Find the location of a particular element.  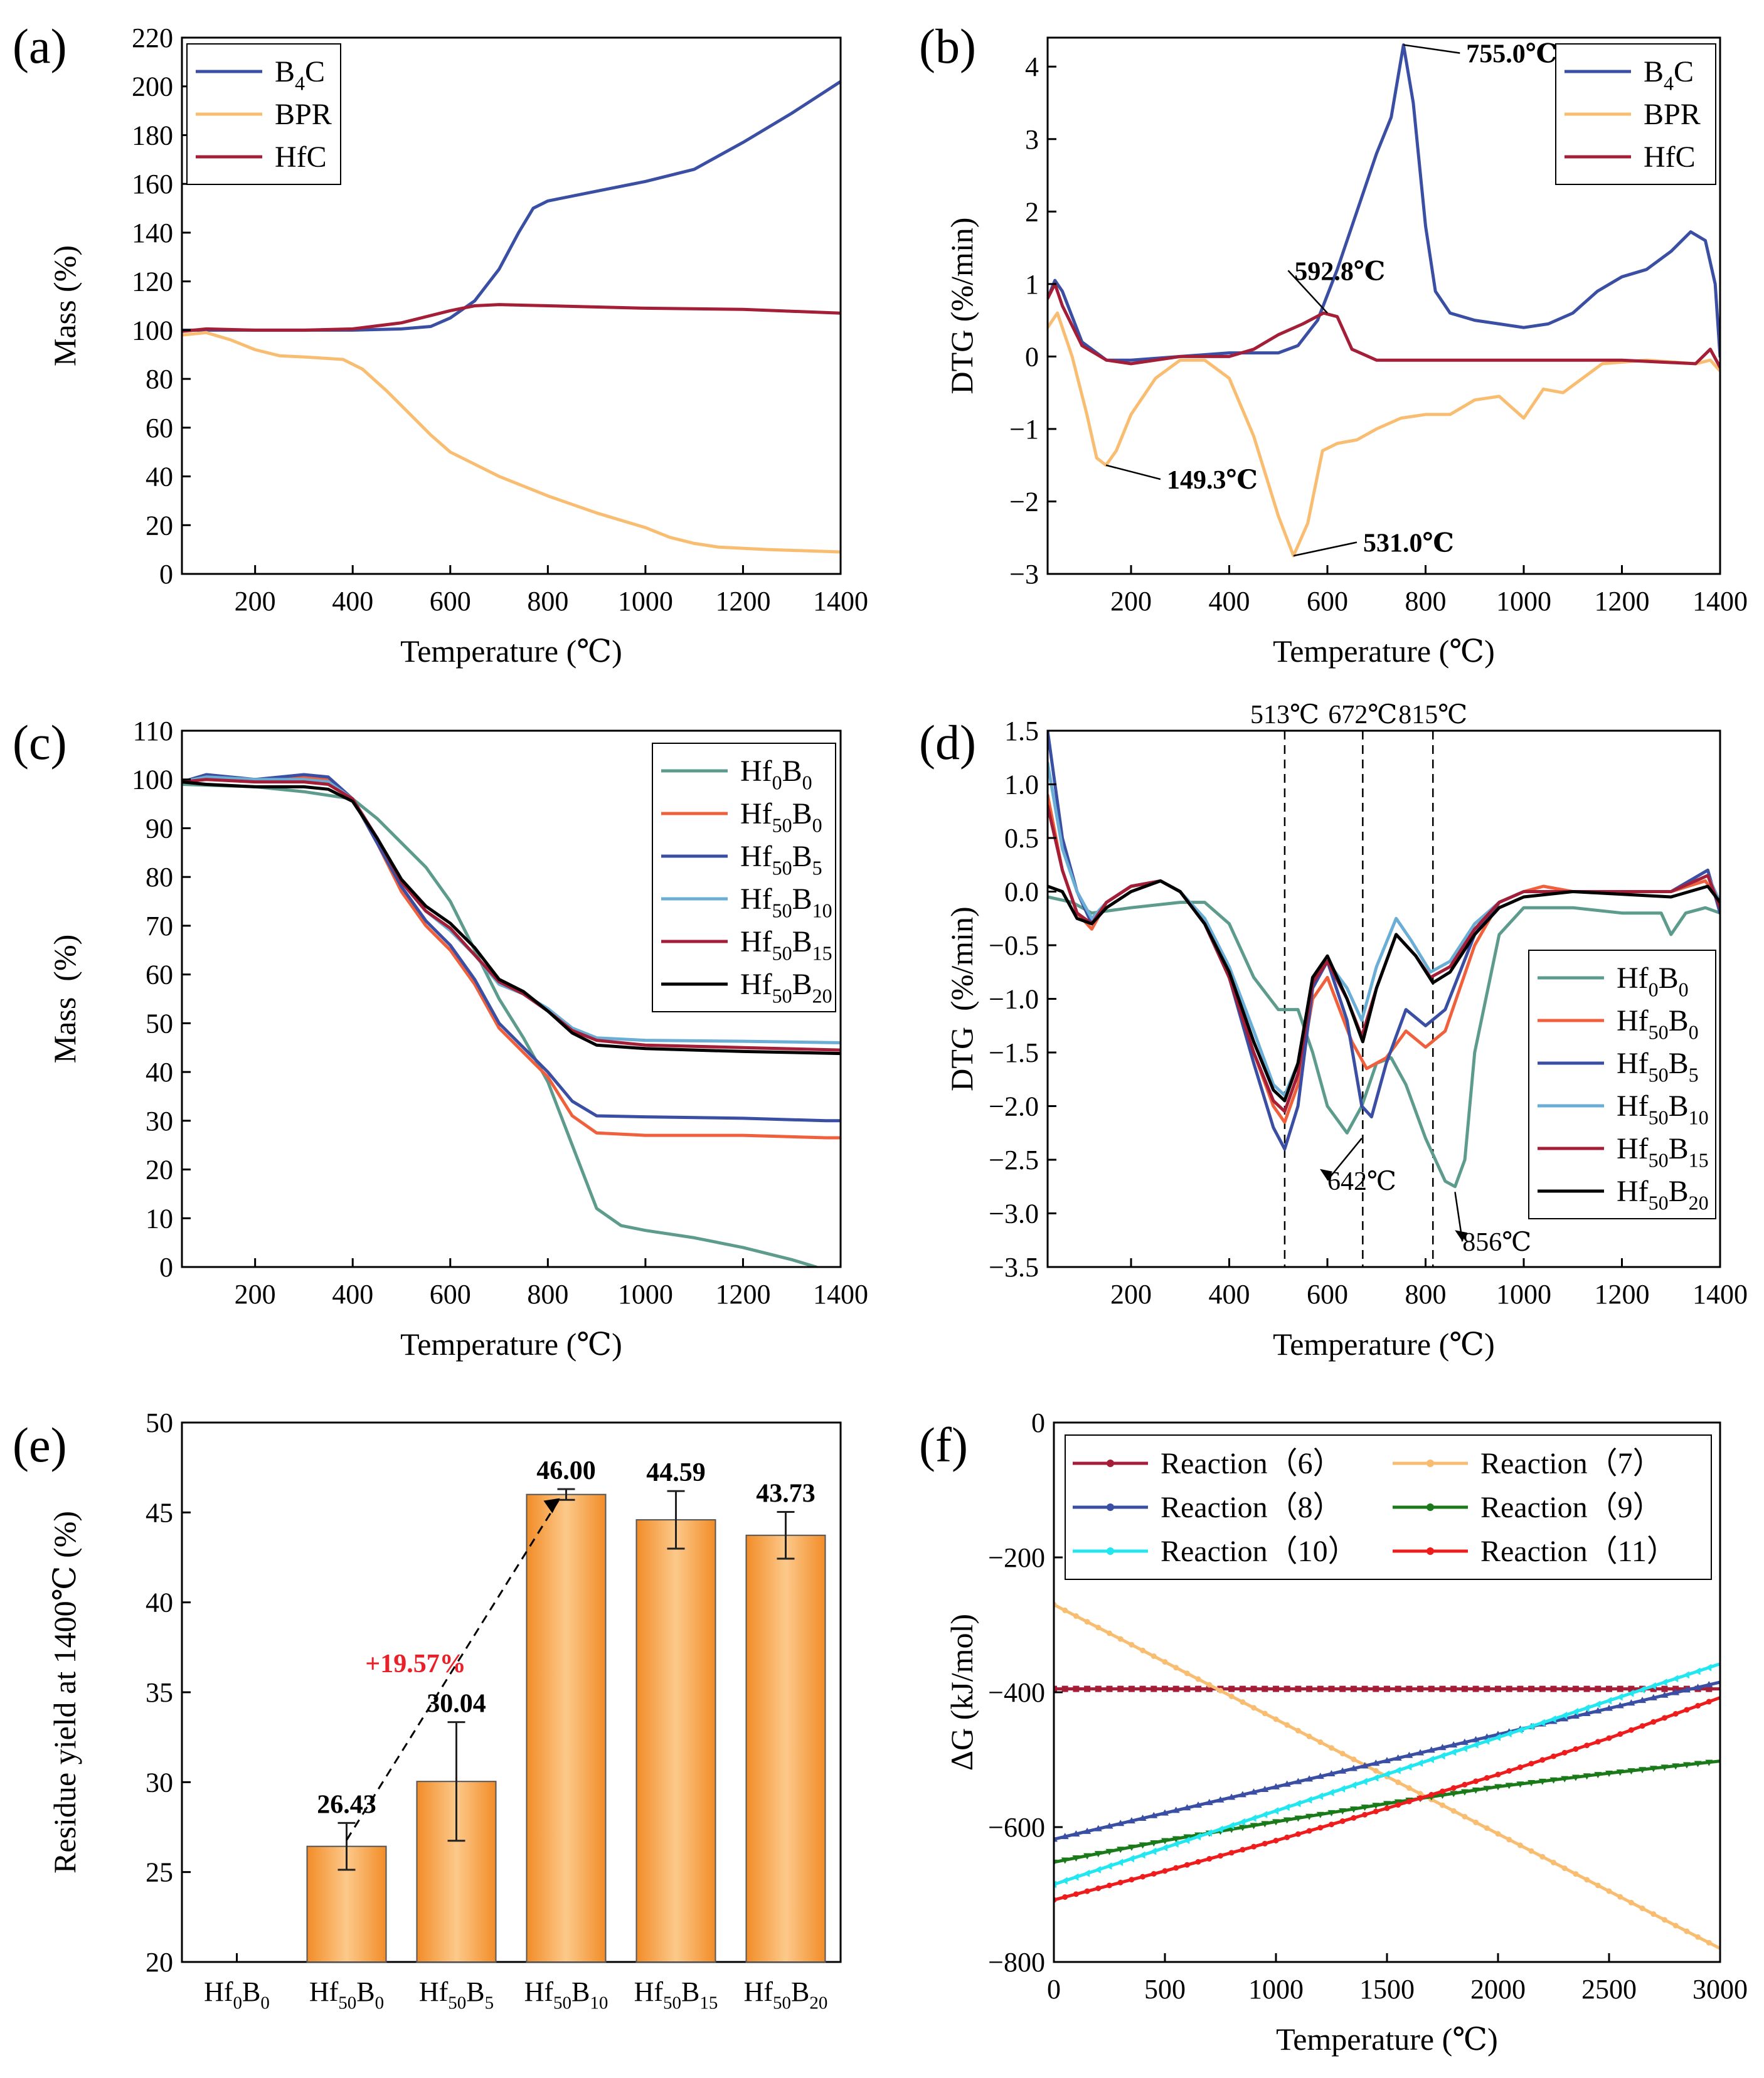

x-tick-label: 400 is located at coordinates (1229, 601).